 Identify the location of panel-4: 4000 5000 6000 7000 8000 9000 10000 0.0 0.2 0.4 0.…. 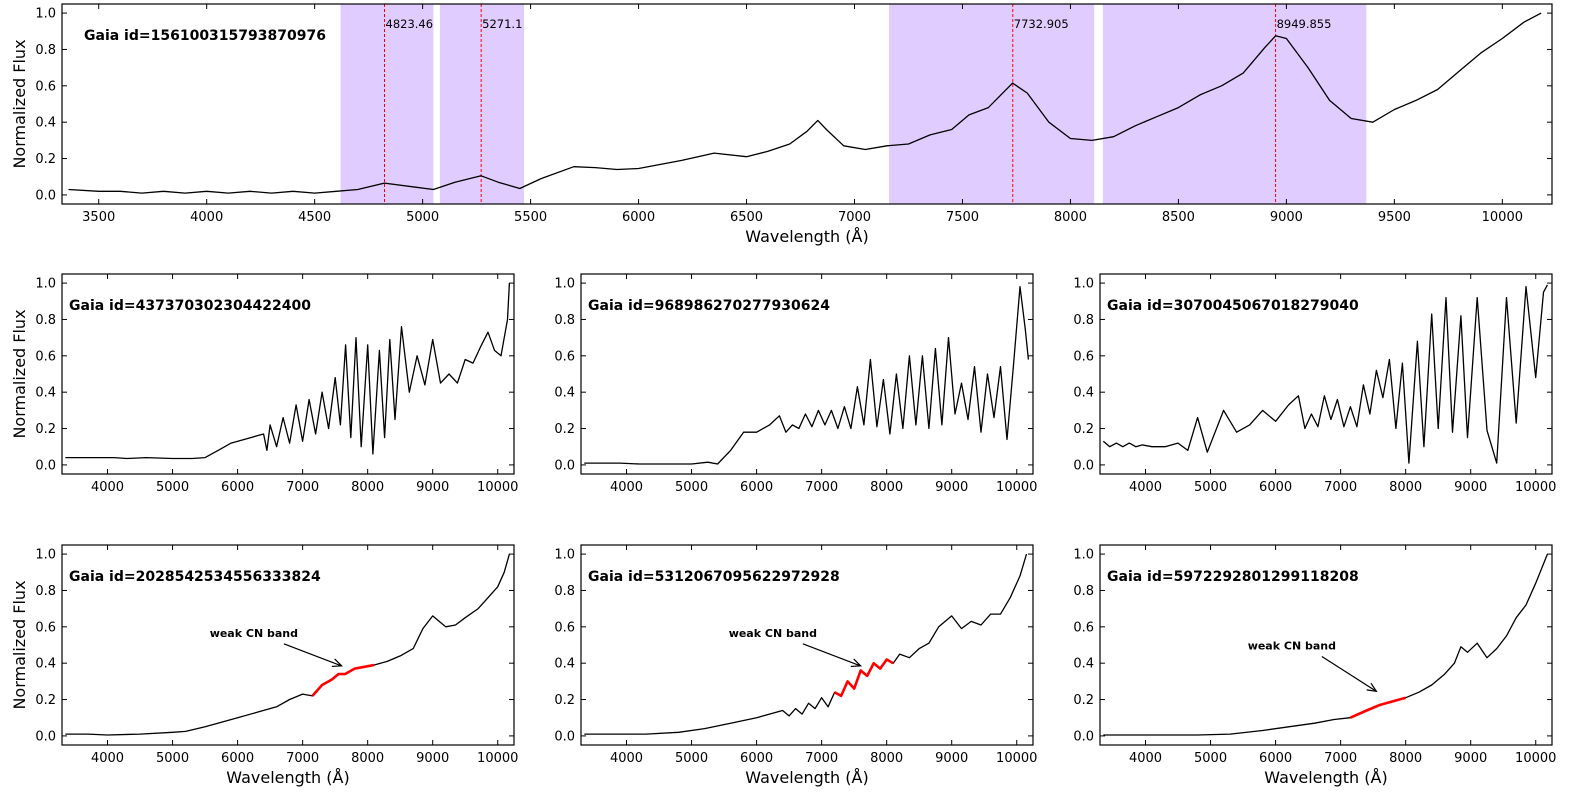
(1314, 384).